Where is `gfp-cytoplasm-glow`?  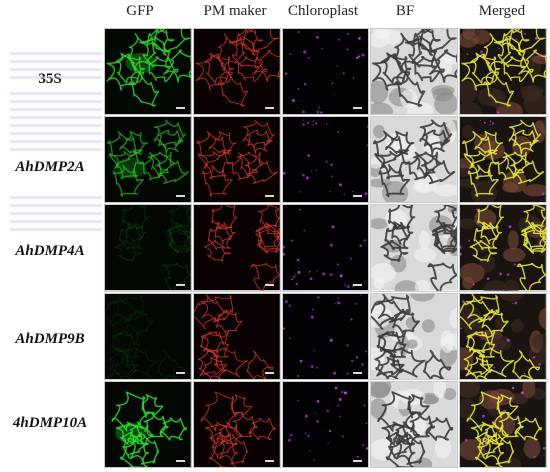
gfp-cytoplasm-glow is located at coordinates (131, 433).